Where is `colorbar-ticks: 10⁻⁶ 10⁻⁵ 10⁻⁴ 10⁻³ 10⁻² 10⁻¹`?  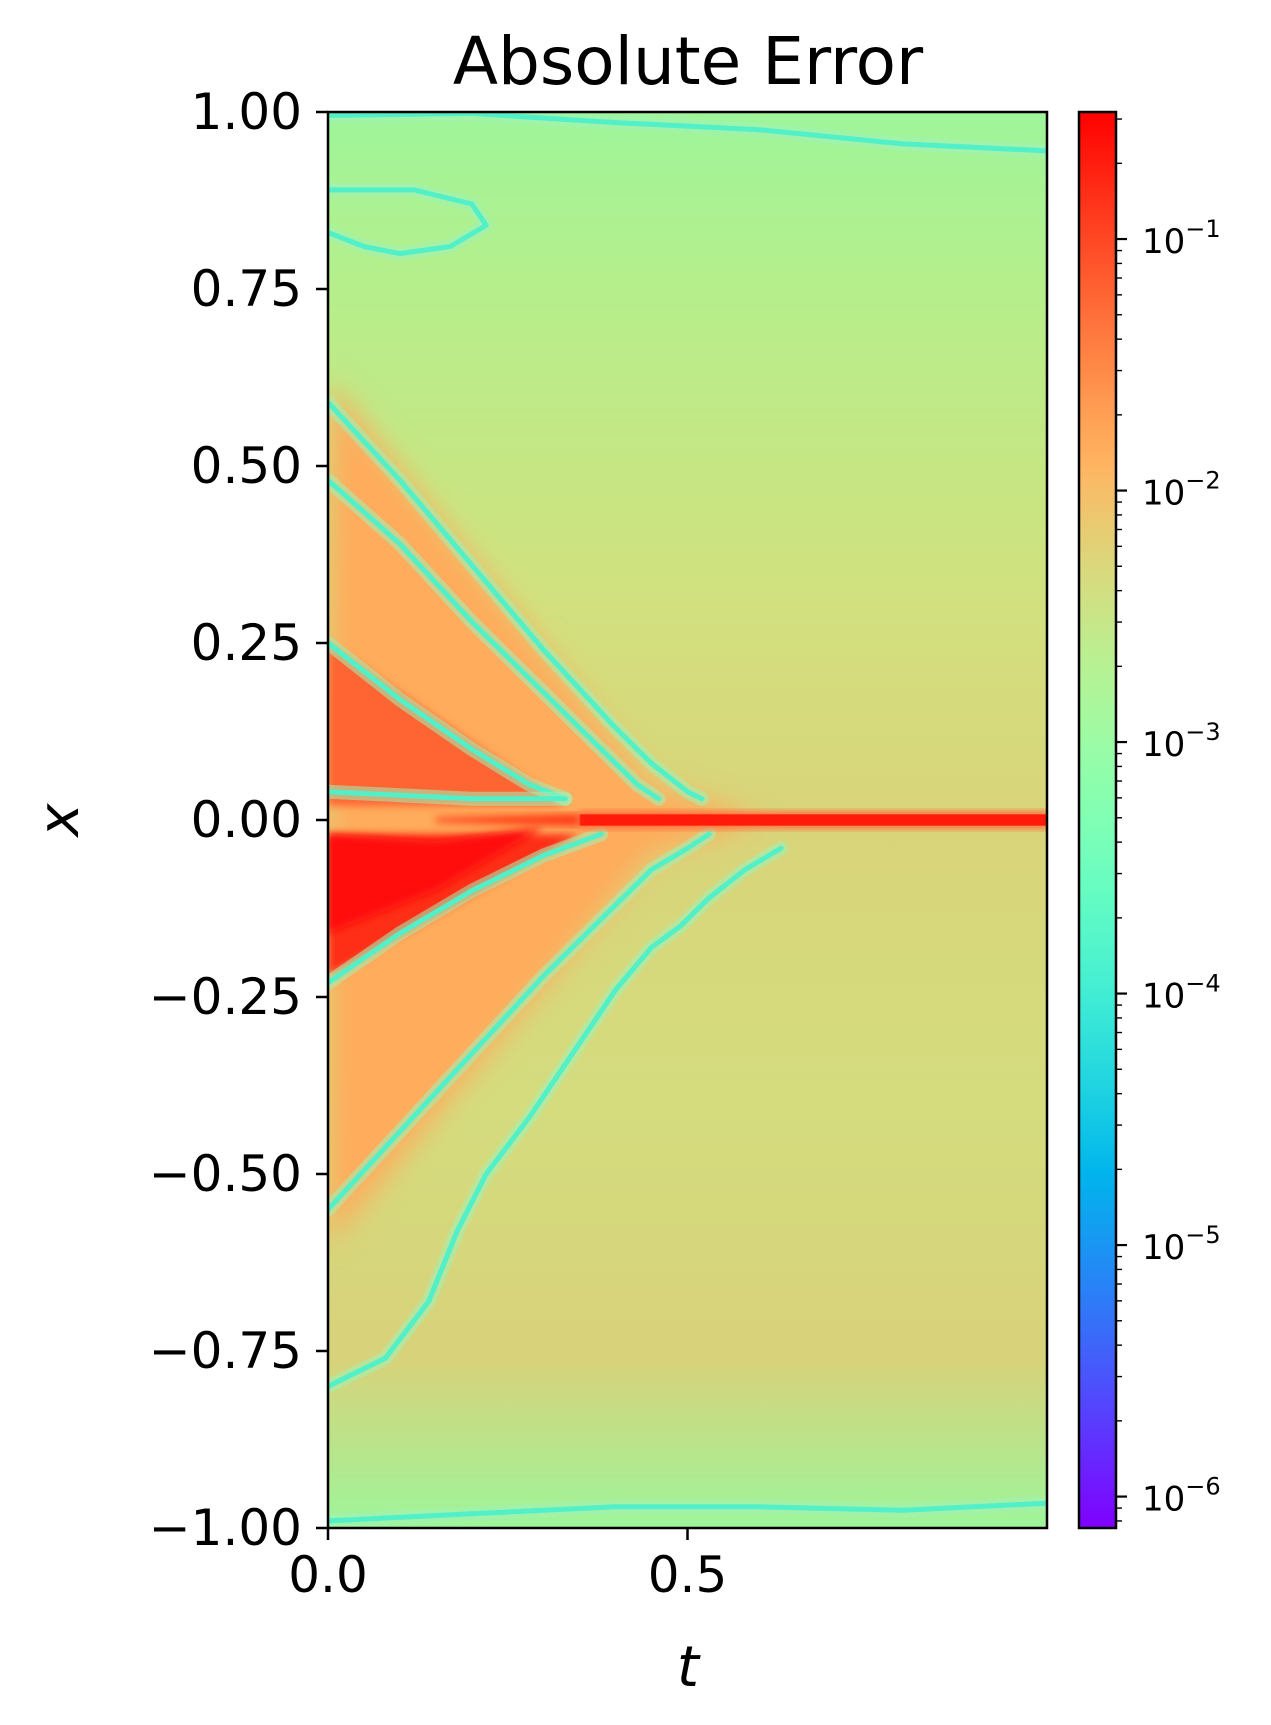
colorbar-ticks: 10⁻⁶ 10⁻⁵ 10⁻⁴ 10⁻³ 10⁻² 10⁻¹ is located at coordinates (1168, 820).